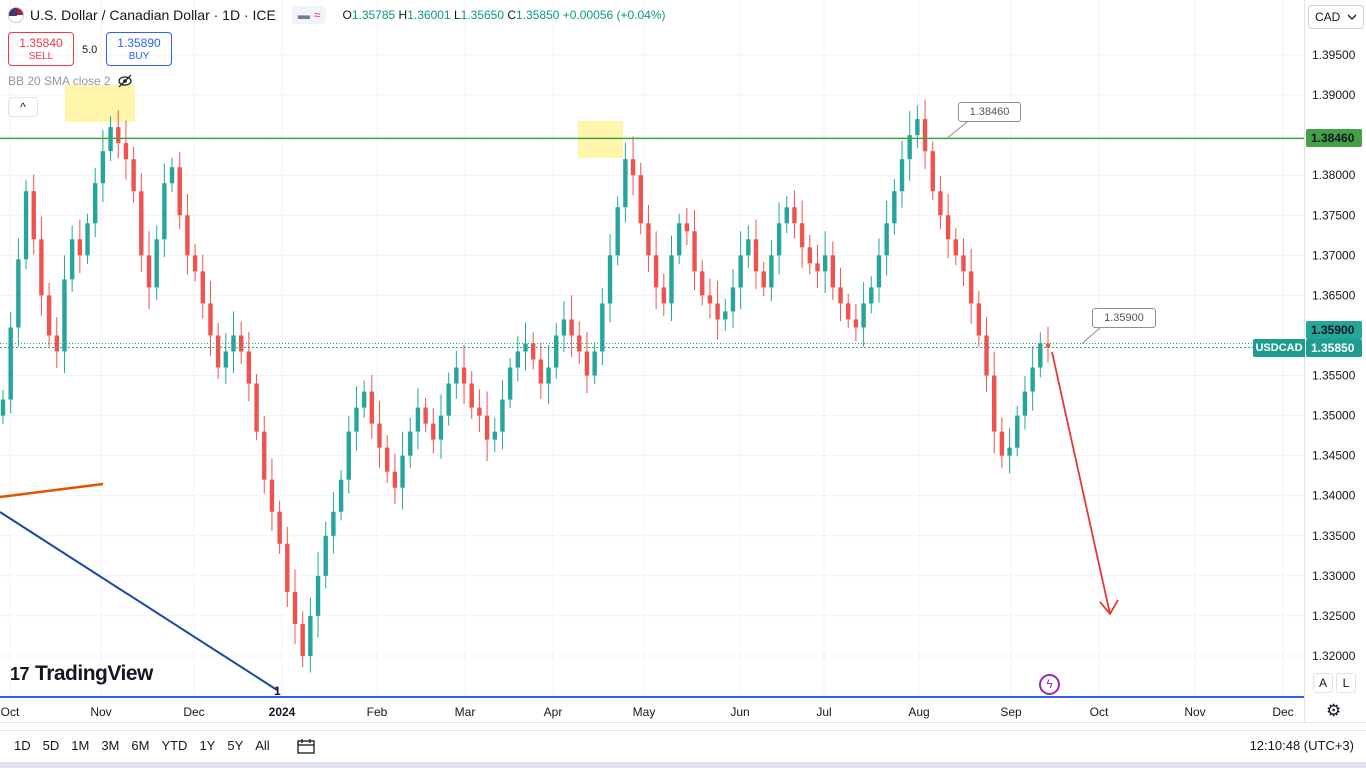  What do you see at coordinates (110, 745) in the screenshot?
I see `range-3m: 3M` at bounding box center [110, 745].